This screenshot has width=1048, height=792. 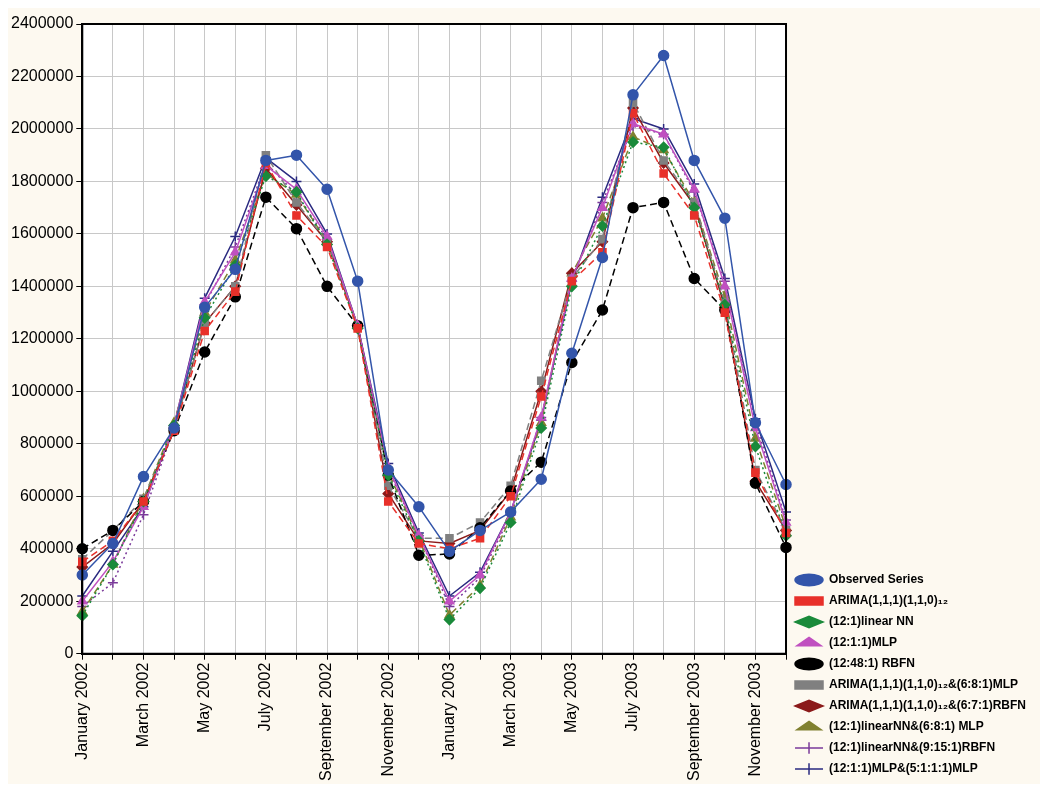 I want to click on y-tick-label: 800000, so click(x=46, y=443).